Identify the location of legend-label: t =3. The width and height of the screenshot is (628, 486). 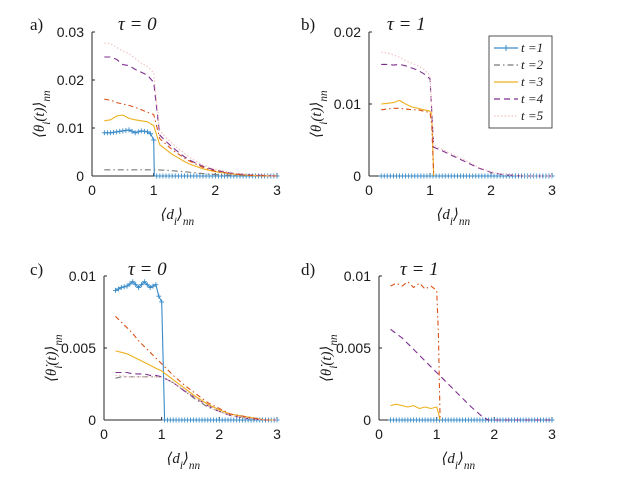
(532, 81).